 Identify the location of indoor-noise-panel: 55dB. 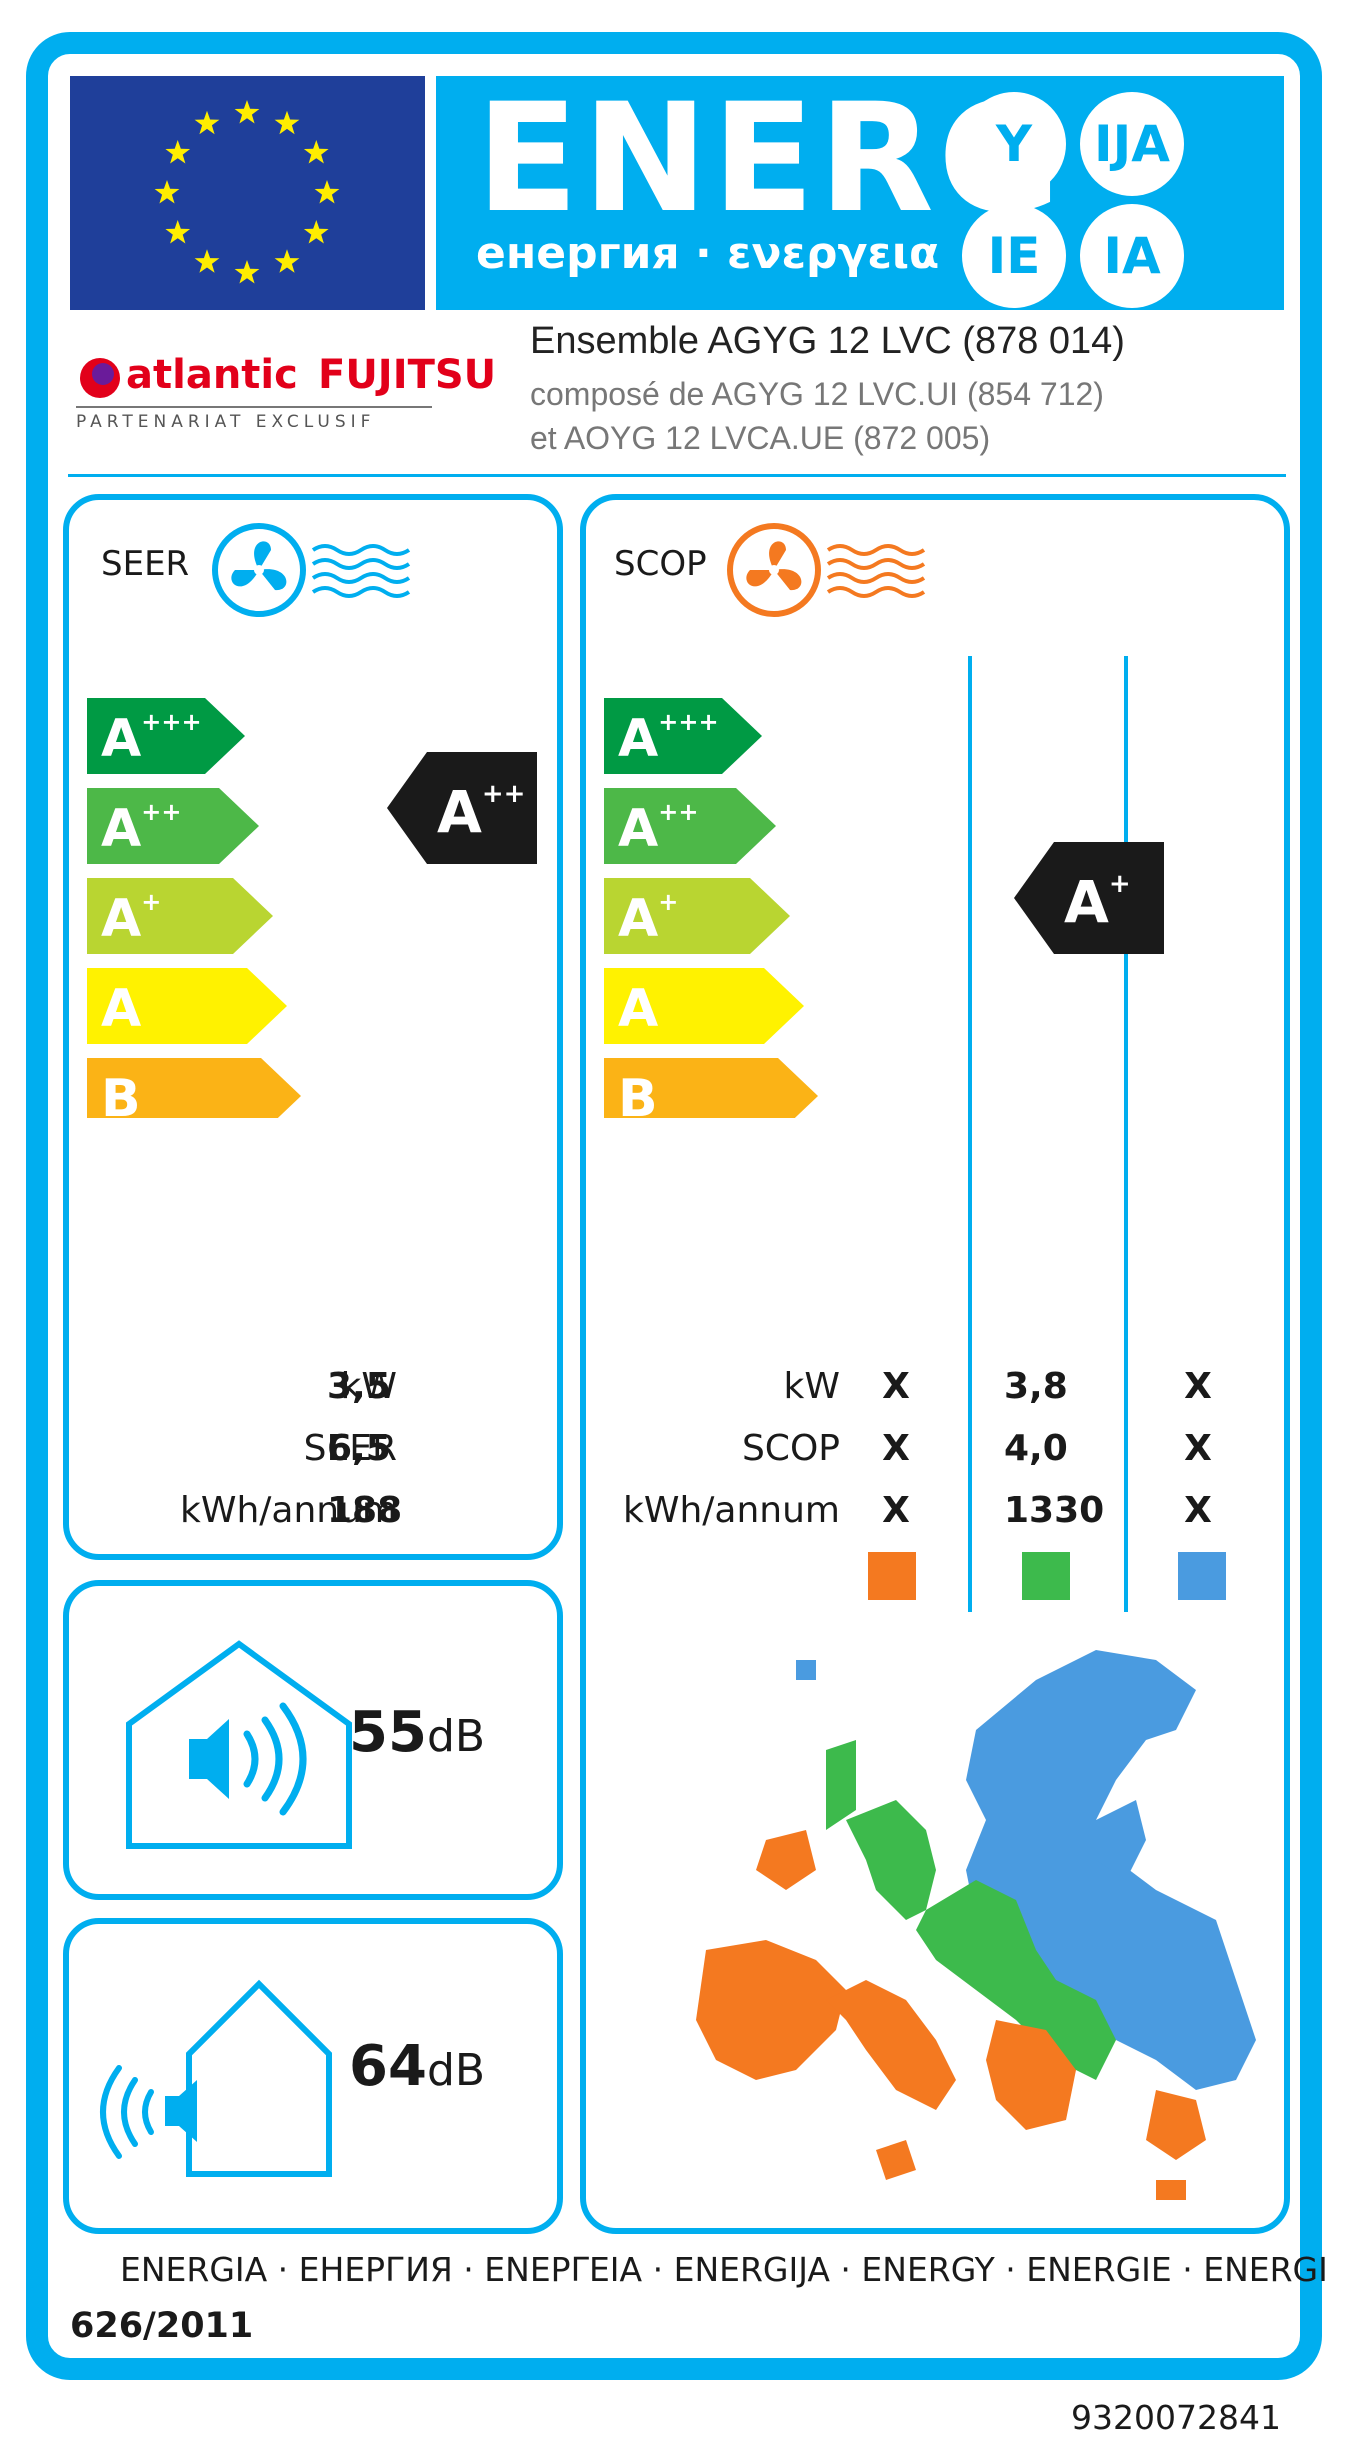
(313, 1740).